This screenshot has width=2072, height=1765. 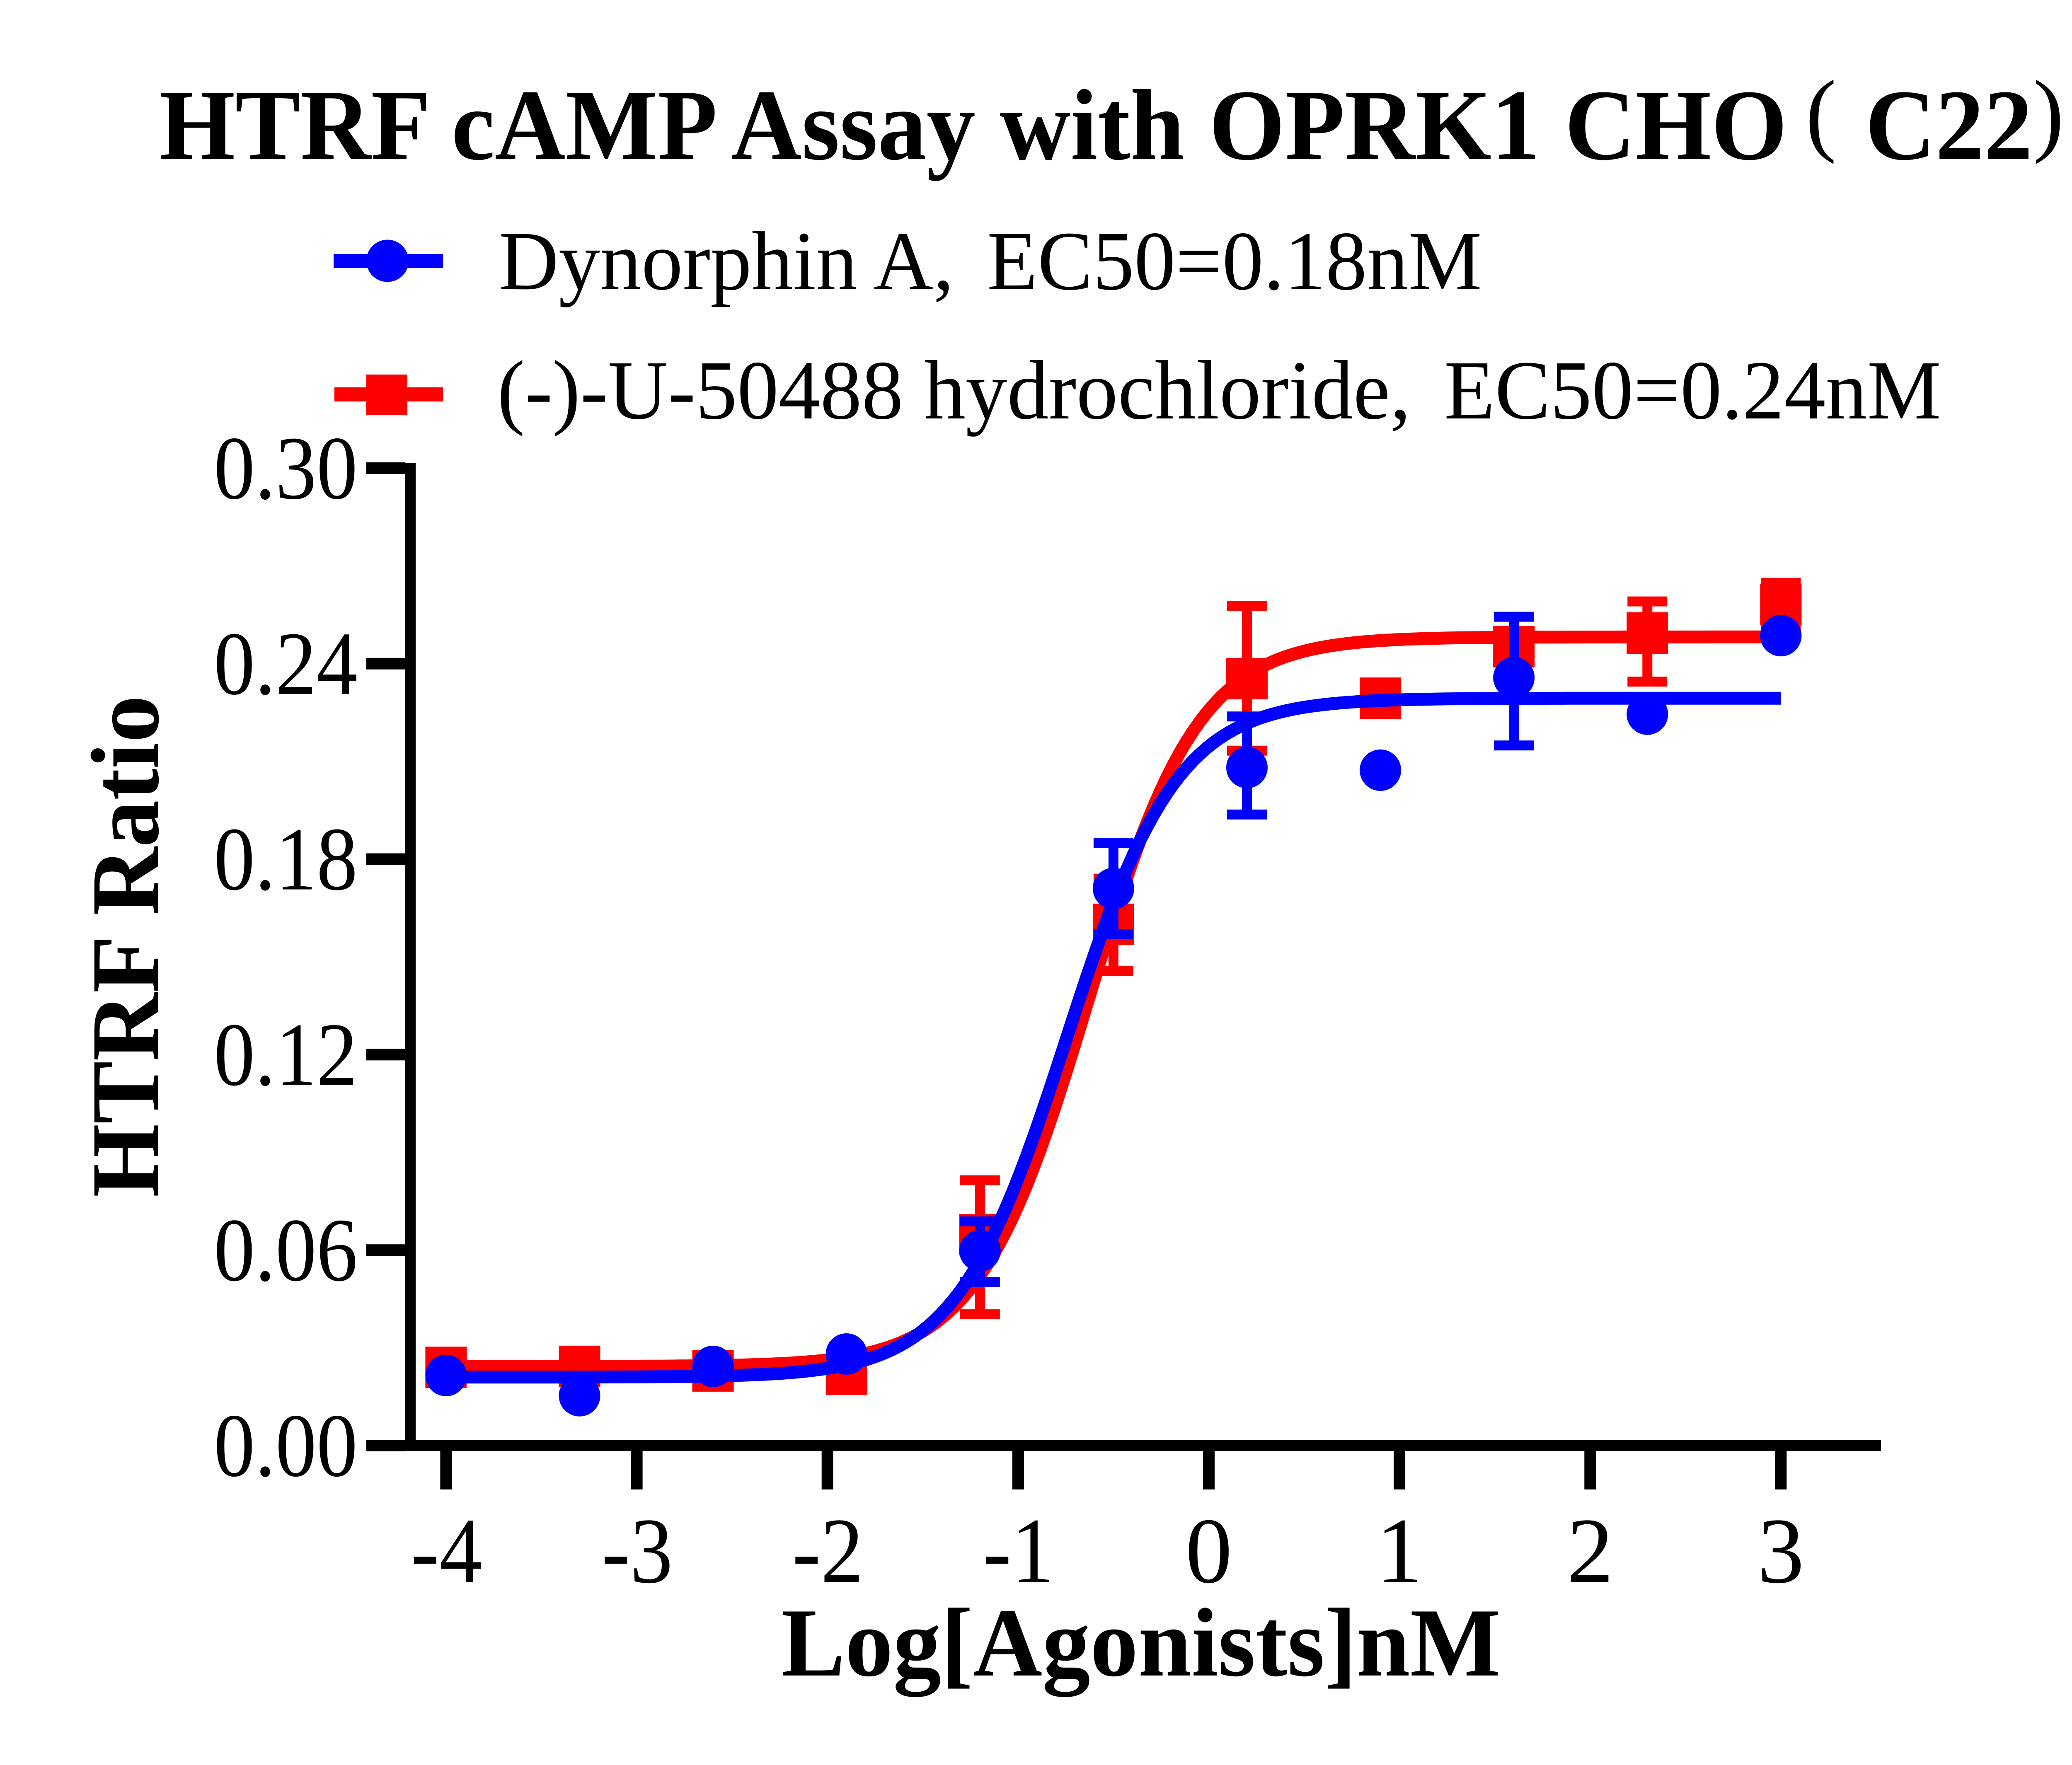 I want to click on svg-text: 0.18, so click(x=286, y=859).